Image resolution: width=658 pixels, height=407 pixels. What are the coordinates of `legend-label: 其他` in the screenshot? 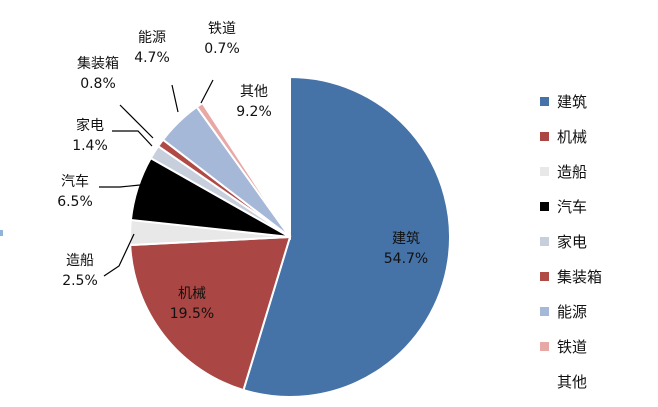 It's located at (572, 382).